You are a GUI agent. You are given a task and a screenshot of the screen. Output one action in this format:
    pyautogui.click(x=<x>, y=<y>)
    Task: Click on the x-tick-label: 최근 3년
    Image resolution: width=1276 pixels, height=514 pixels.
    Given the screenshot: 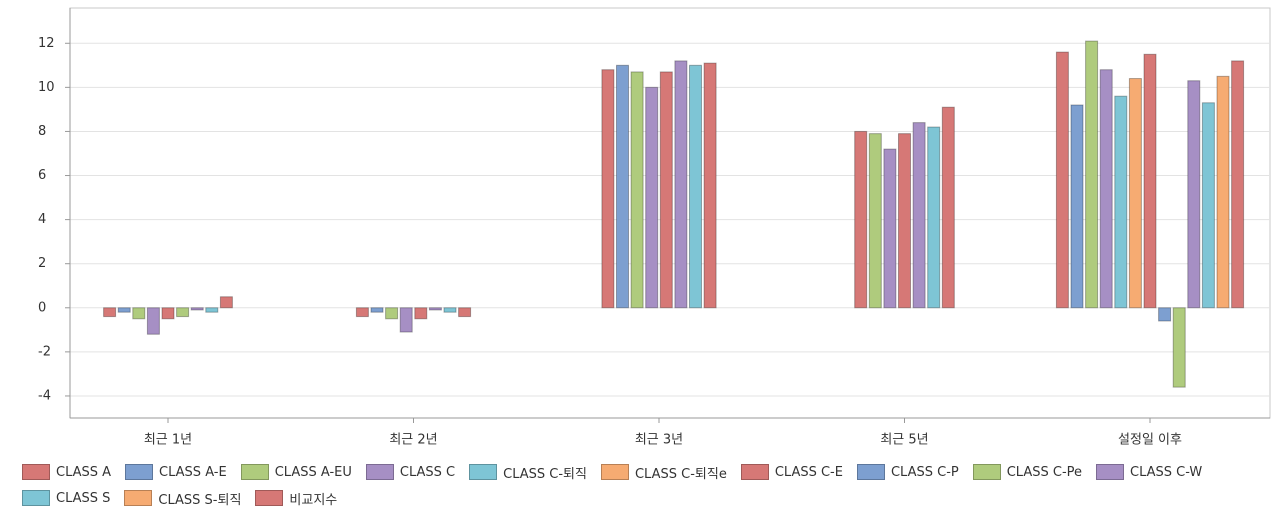 What is the action you would take?
    pyautogui.click(x=659, y=440)
    